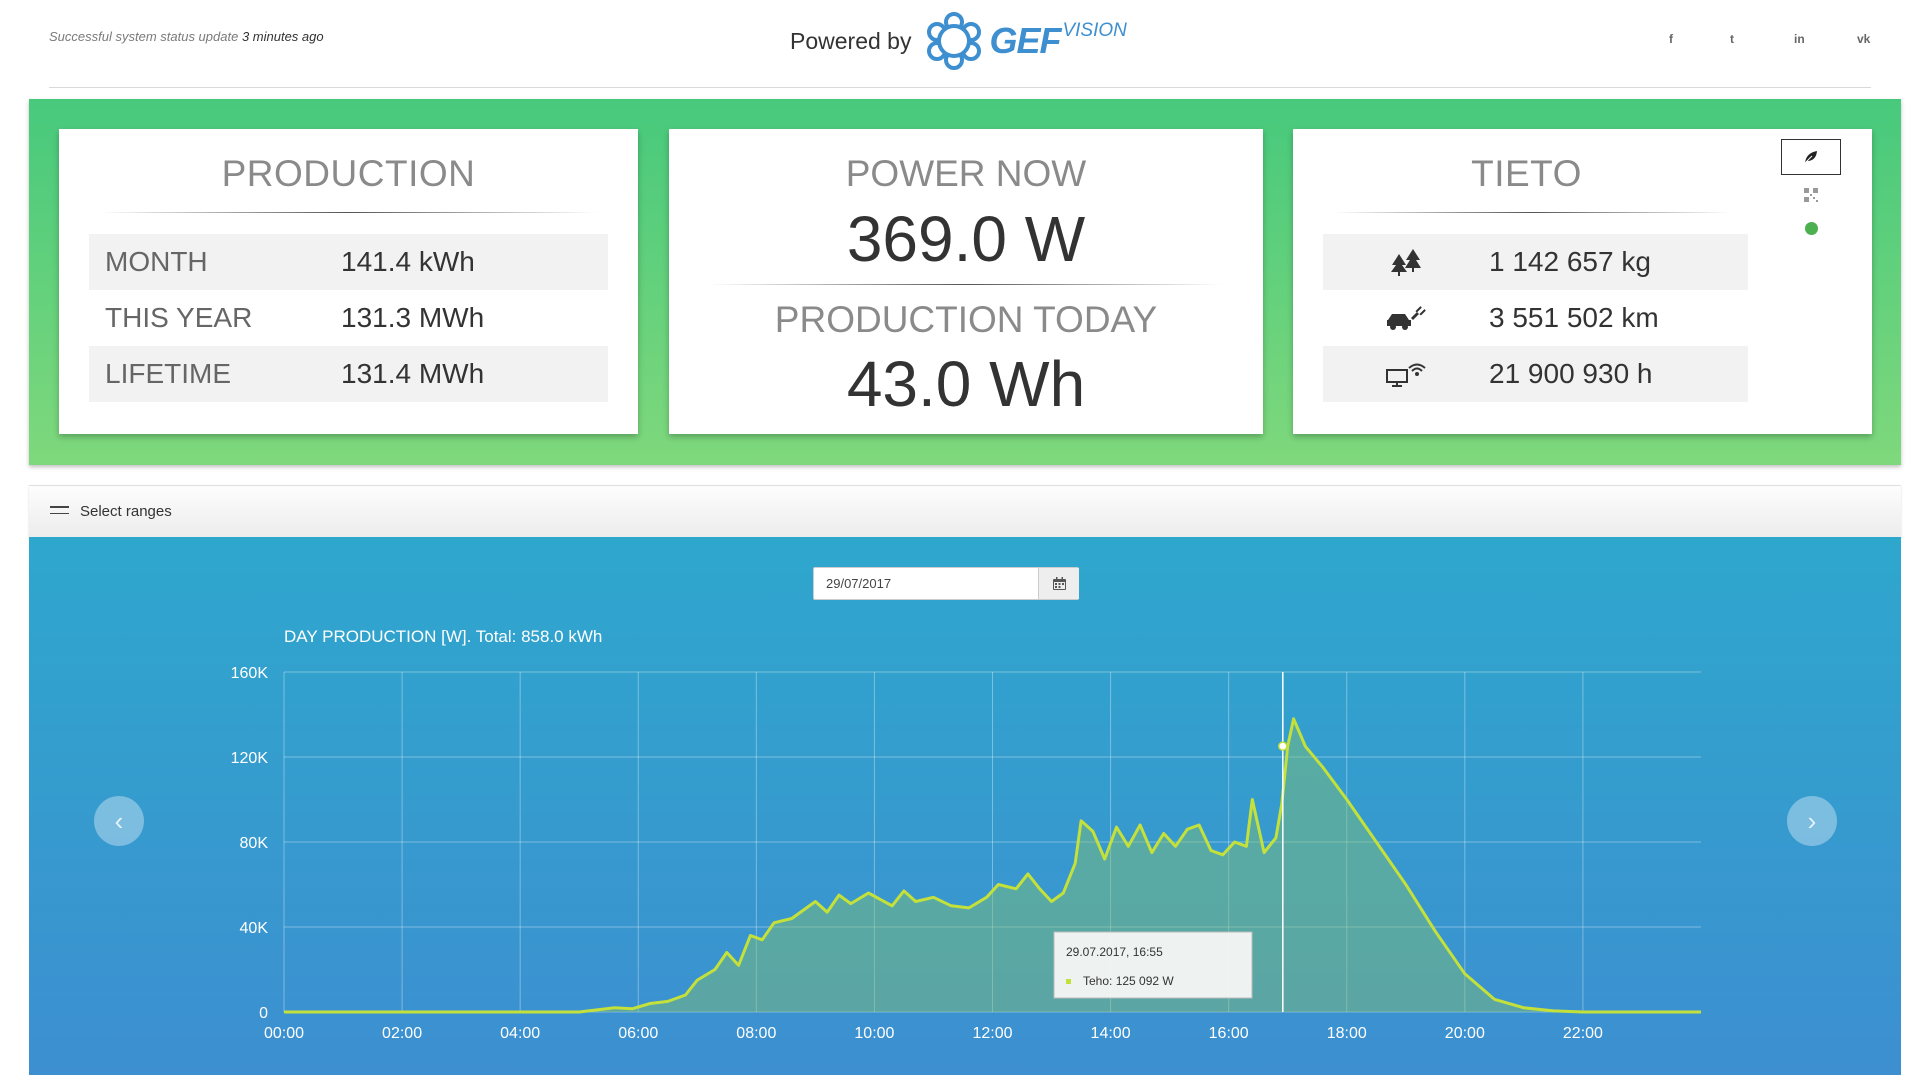  Describe the element at coordinates (1571, 373) in the screenshot. I see `tieto-value: 21 900 930 h` at that location.